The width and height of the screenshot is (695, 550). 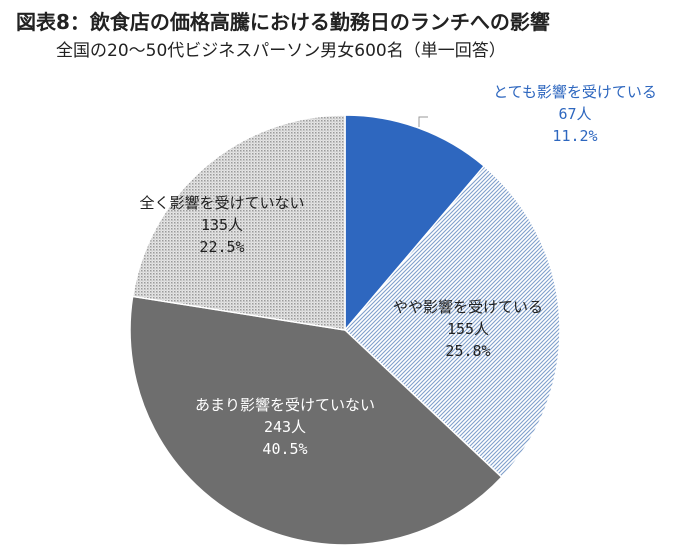 What do you see at coordinates (467, 351) in the screenshot?
I see `slice-percent: 25.8%` at bounding box center [467, 351].